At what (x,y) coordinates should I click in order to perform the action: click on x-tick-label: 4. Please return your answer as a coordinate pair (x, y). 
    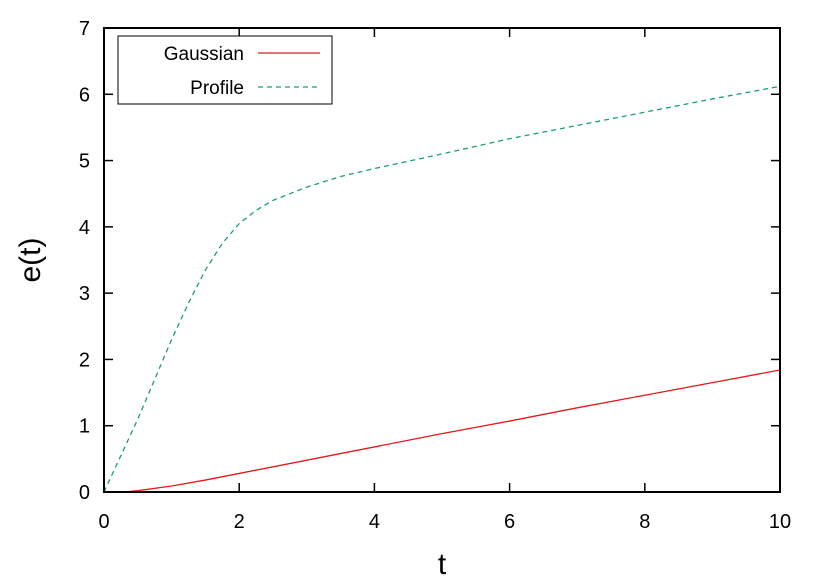
    Looking at the image, I should click on (374, 522).